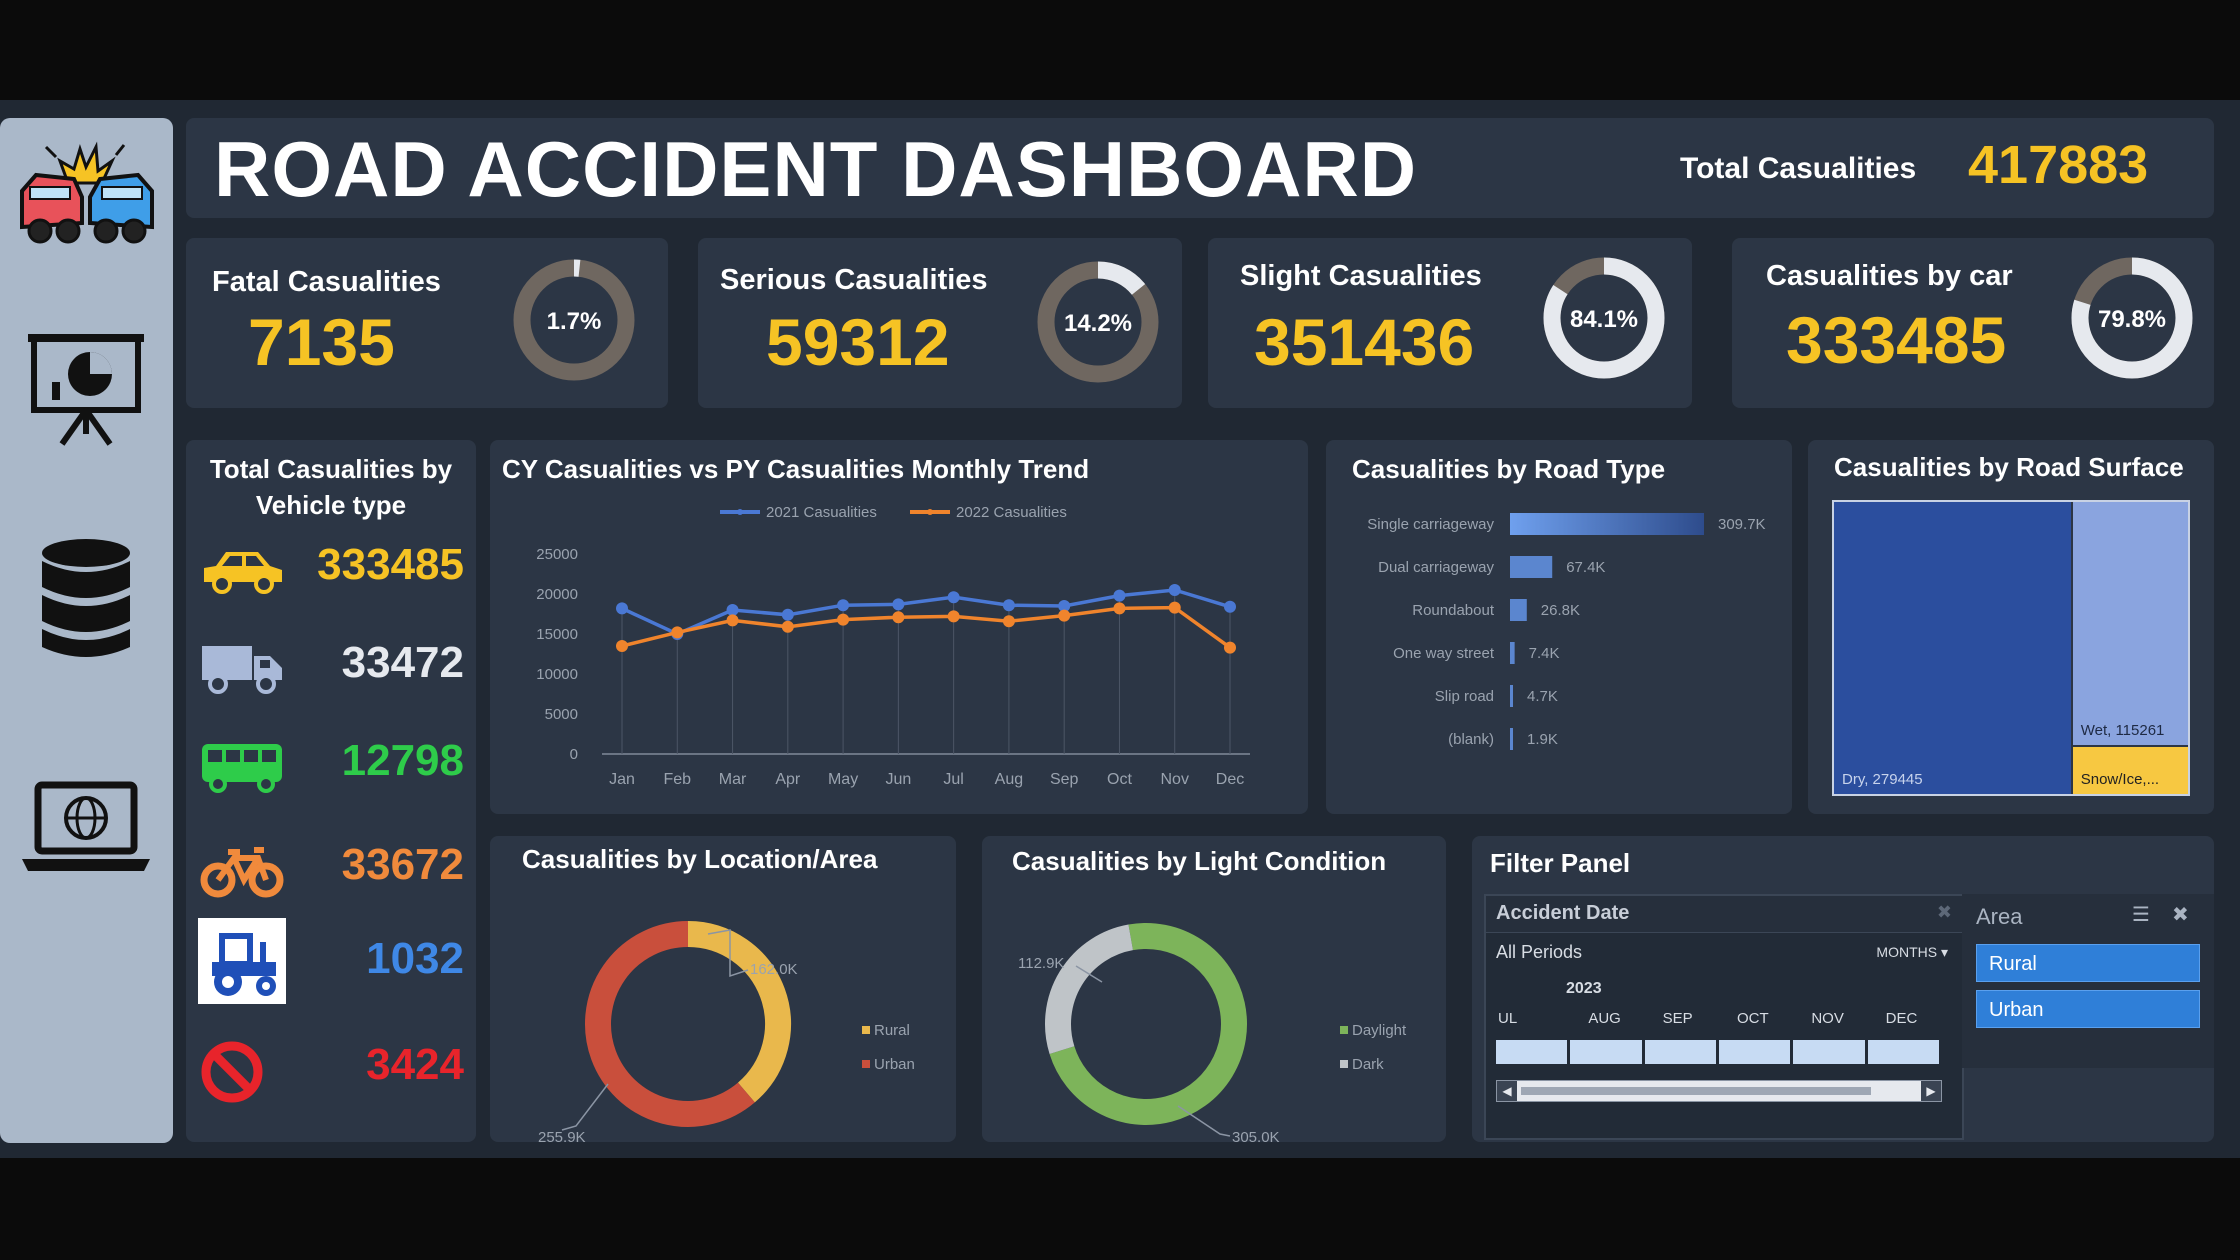  Describe the element at coordinates (331, 870) in the screenshot. I see `vehicle-row-bike: 33672` at that location.